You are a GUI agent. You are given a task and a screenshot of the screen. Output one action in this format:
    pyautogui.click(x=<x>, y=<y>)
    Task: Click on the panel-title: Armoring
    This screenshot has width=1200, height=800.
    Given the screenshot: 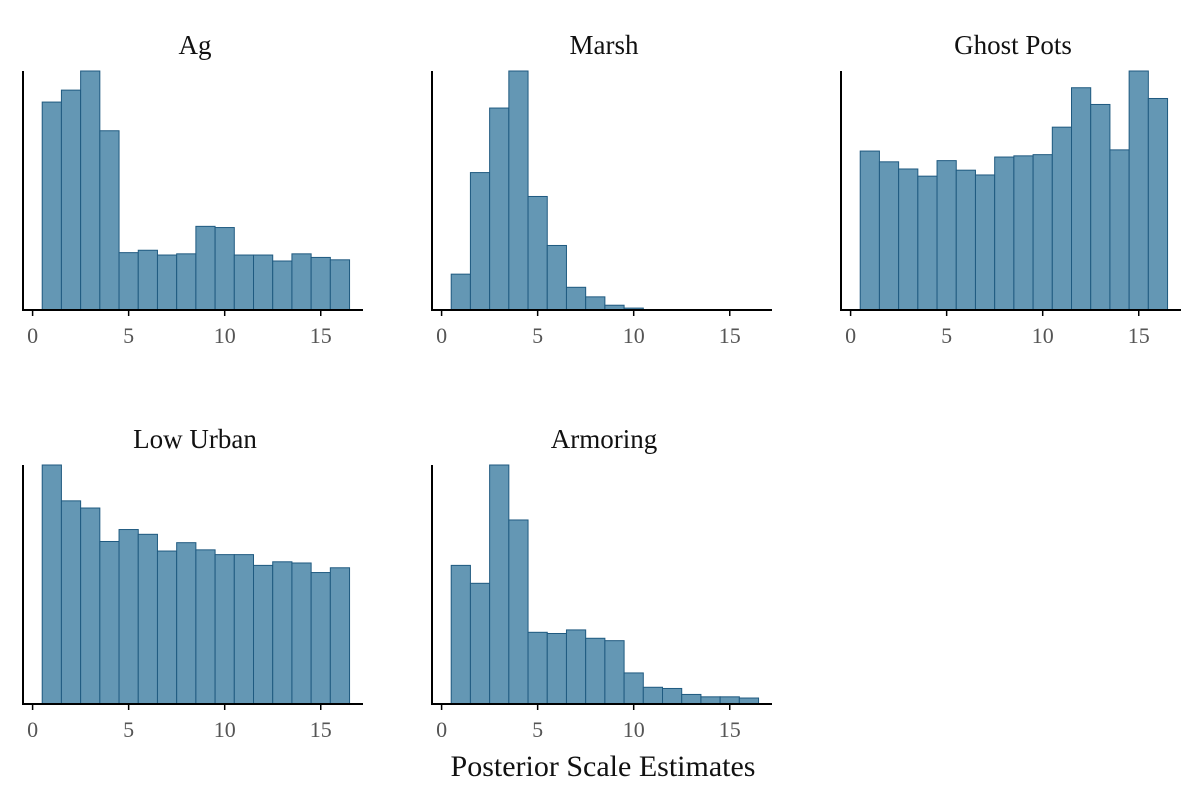 What is the action you would take?
    pyautogui.click(x=604, y=439)
    